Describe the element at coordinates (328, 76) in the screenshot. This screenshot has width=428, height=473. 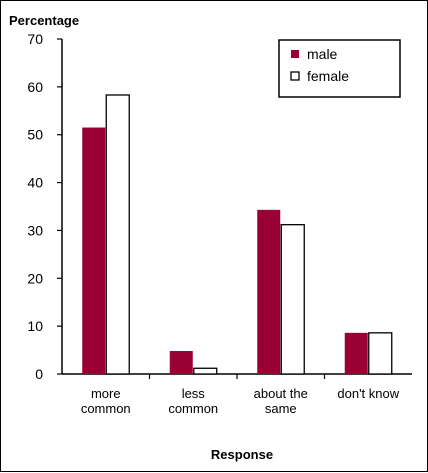
I see `legend-label-female: female` at that location.